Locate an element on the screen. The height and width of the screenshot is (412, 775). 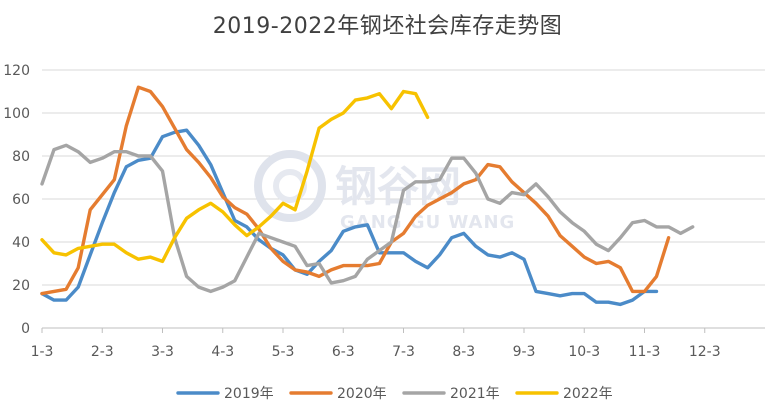
x-tick-label: 4-3 is located at coordinates (222, 352).